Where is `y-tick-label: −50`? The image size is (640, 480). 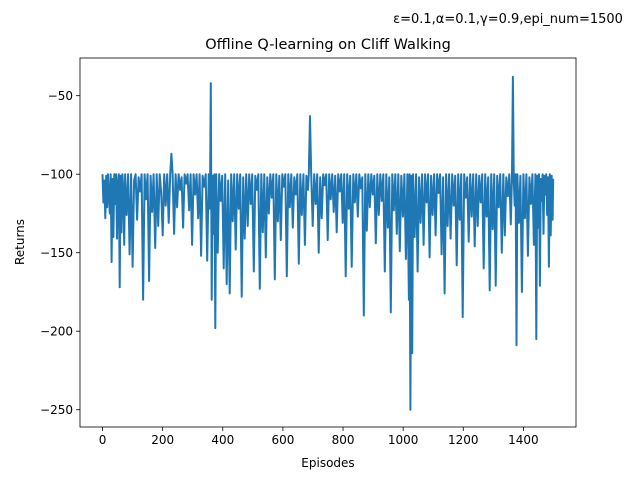 y-tick-label: −50 is located at coordinates (60, 96).